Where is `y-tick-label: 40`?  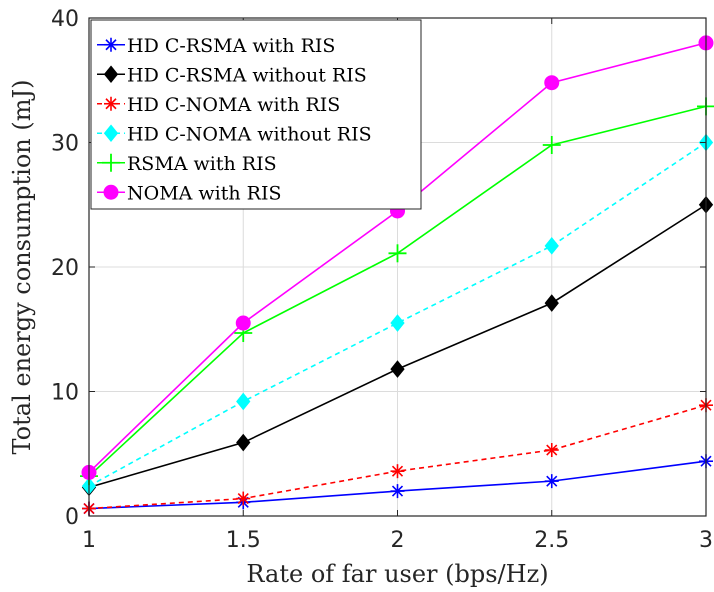
y-tick-label: 40 is located at coordinates (65, 19).